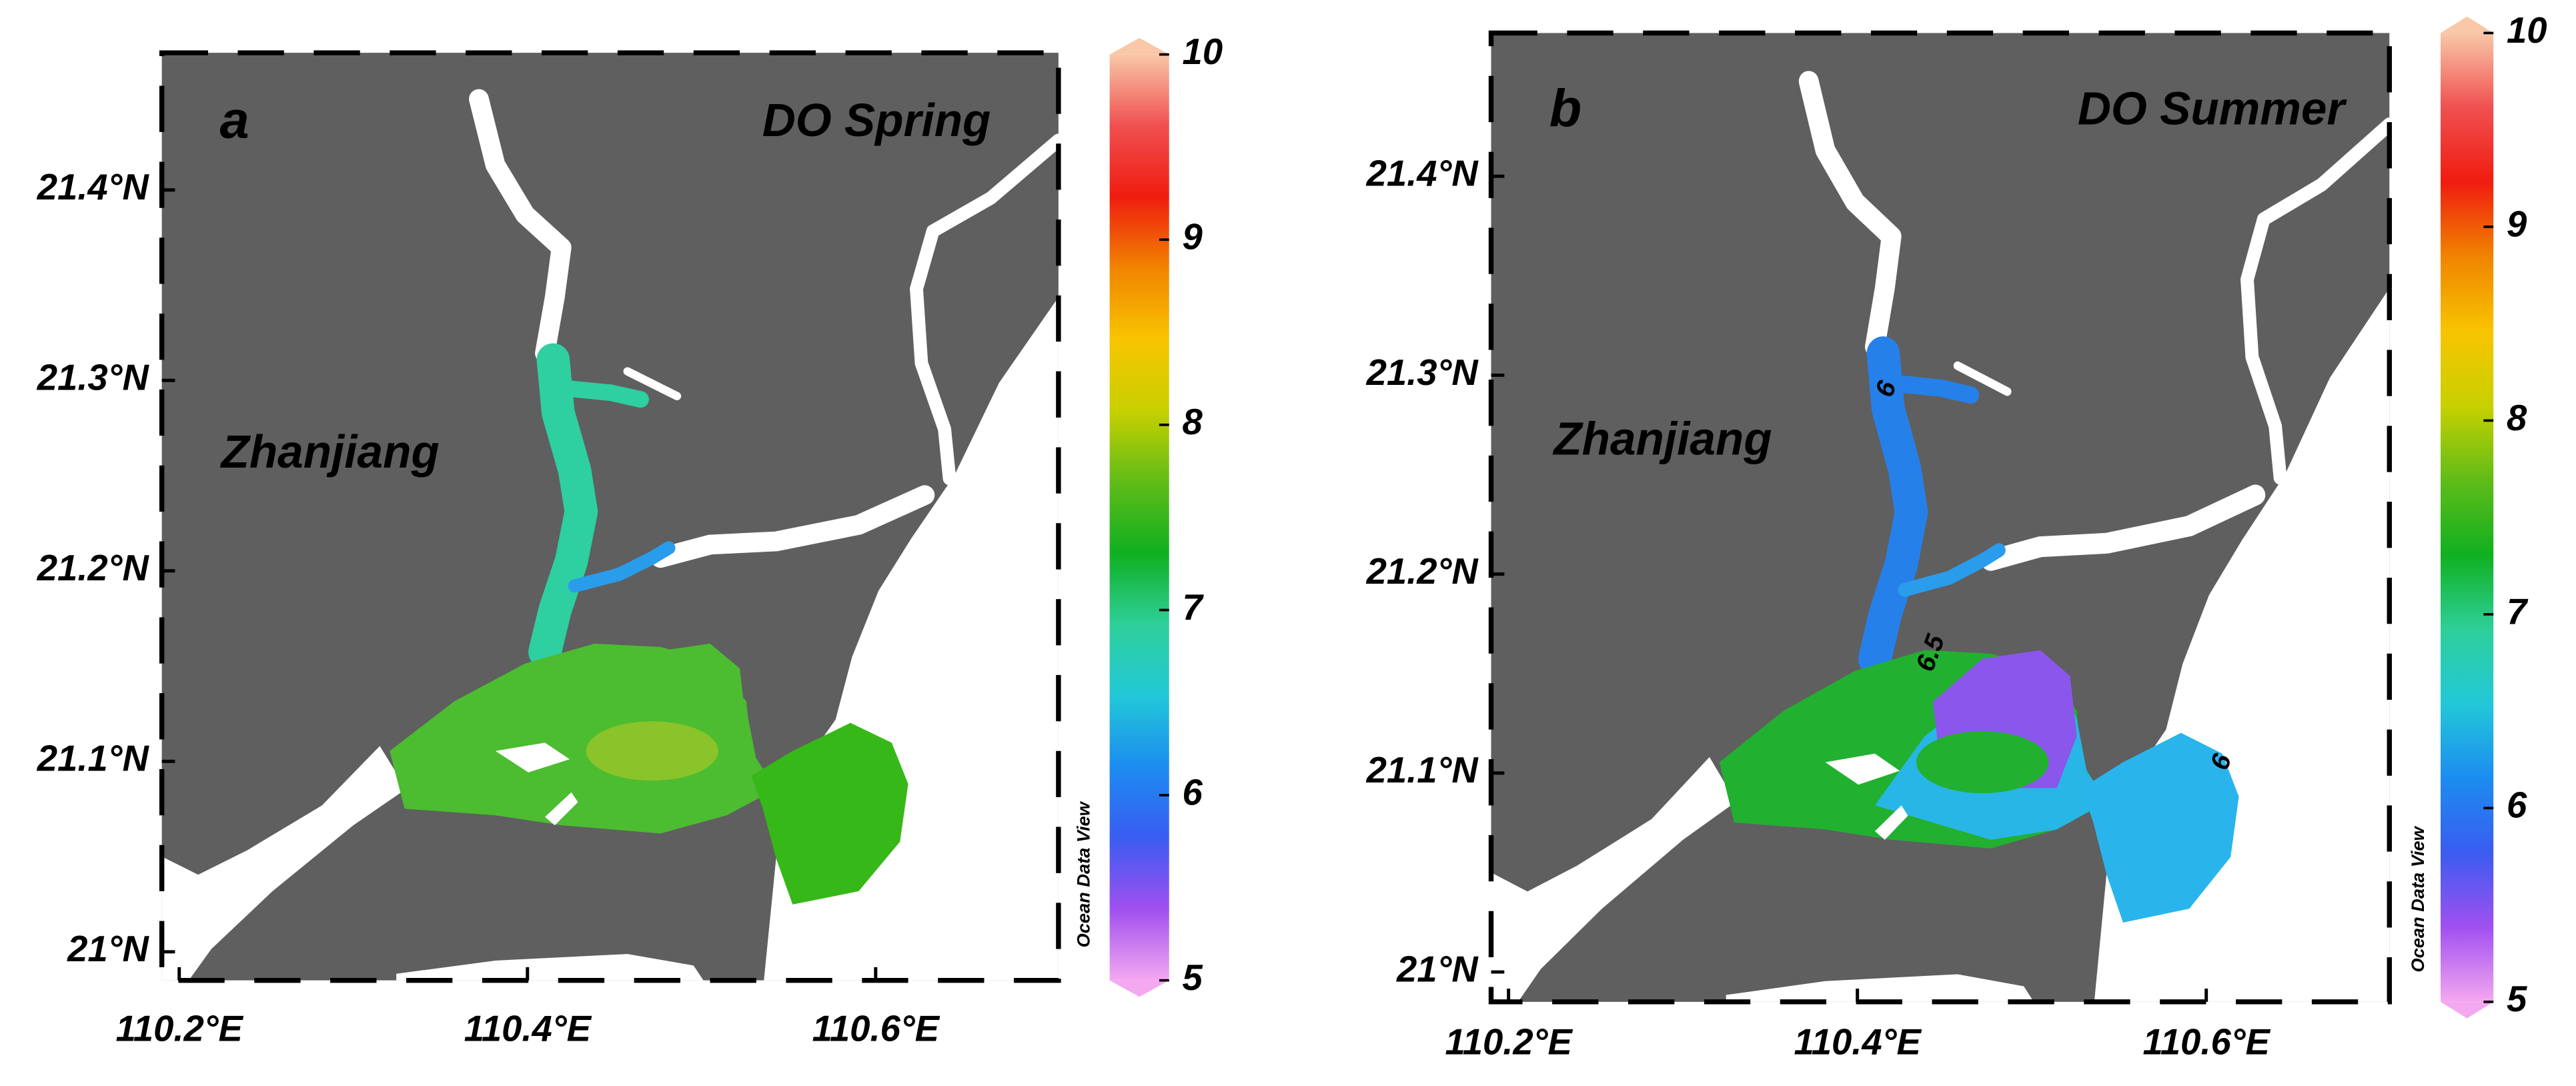 The width and height of the screenshot is (2576, 1086). Describe the element at coordinates (877, 120) in the screenshot. I see `panel-title: DO Spring` at that location.